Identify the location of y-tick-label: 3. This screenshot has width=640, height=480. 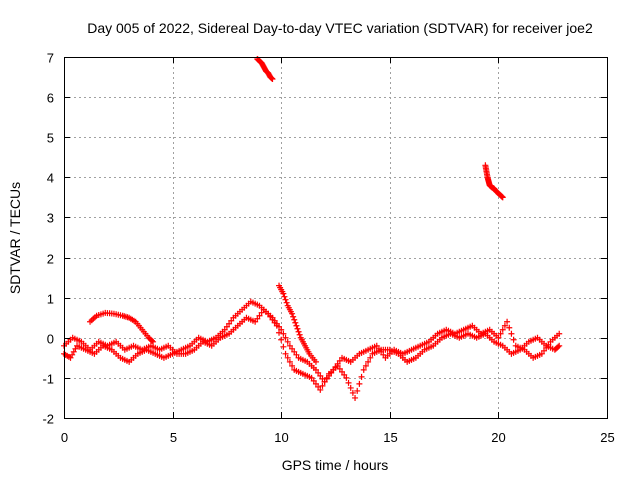
(50, 218).